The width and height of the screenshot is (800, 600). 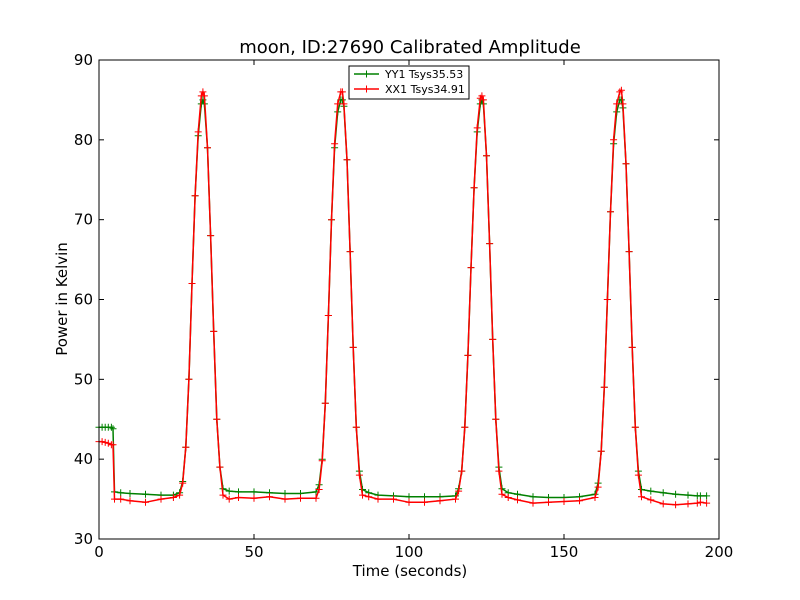 What do you see at coordinates (99, 552) in the screenshot?
I see `x-tick-label: 0` at bounding box center [99, 552].